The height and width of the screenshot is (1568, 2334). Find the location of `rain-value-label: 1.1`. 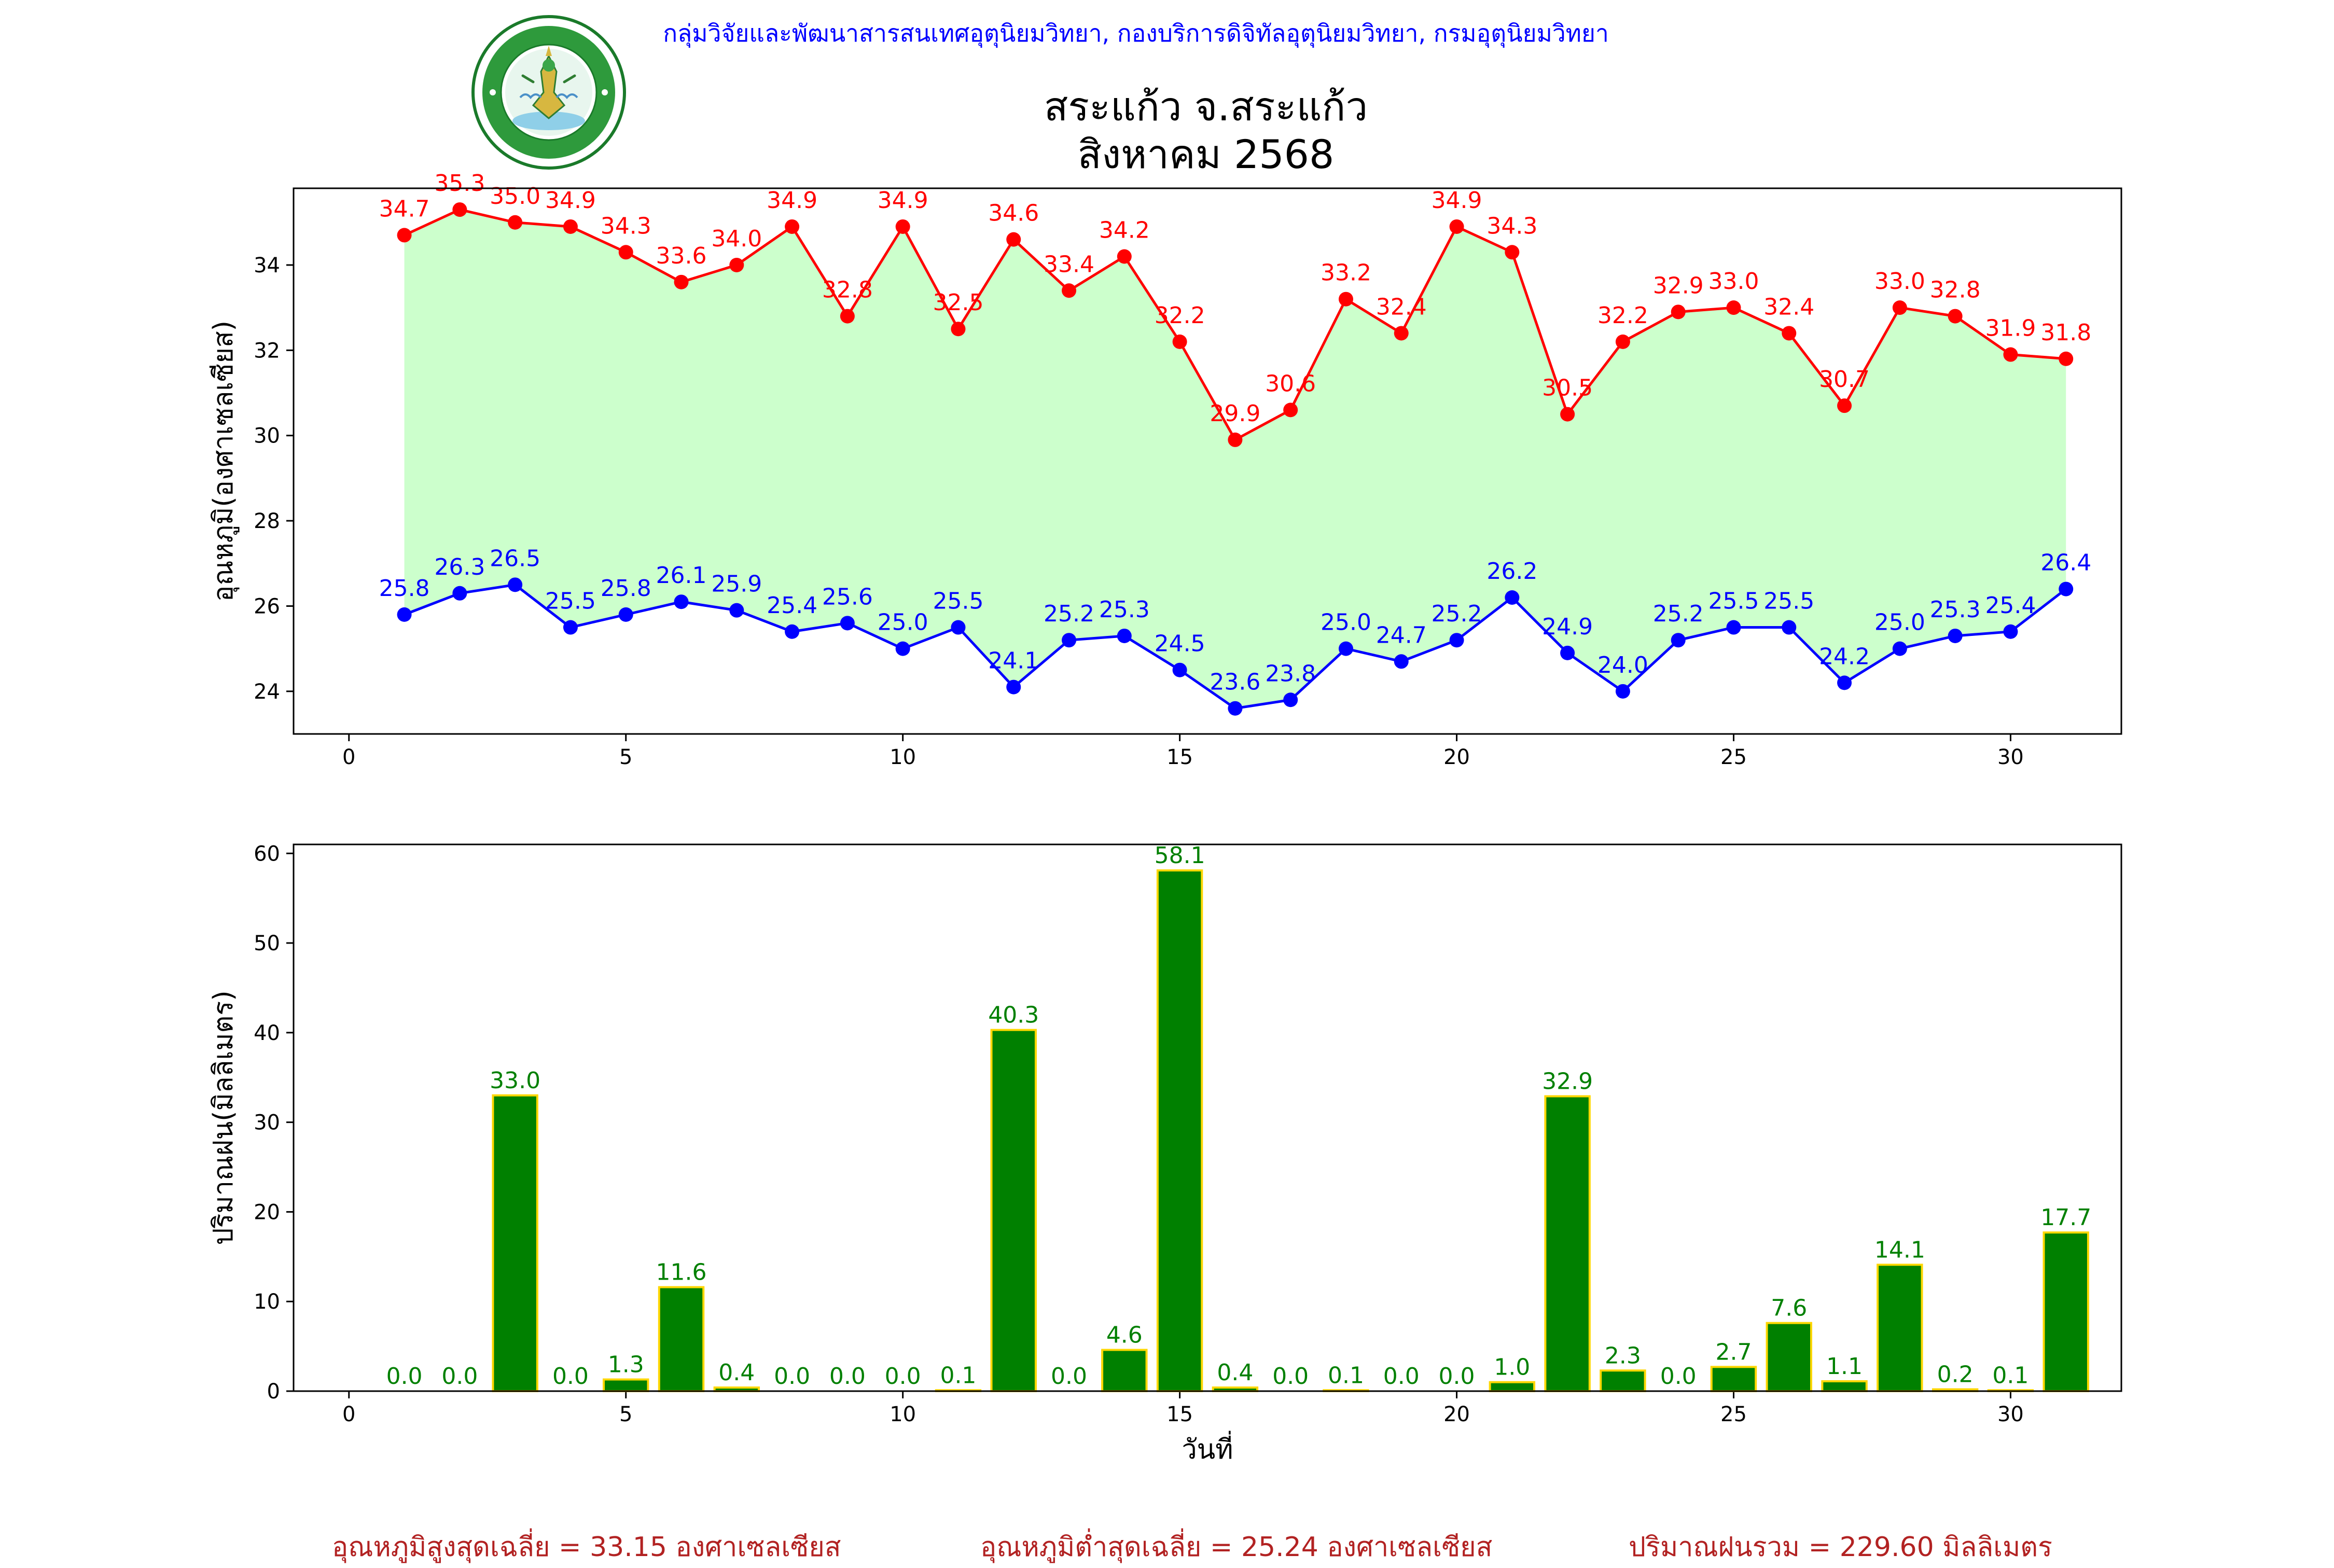

rain-value-label: 1.1 is located at coordinates (1845, 1366).